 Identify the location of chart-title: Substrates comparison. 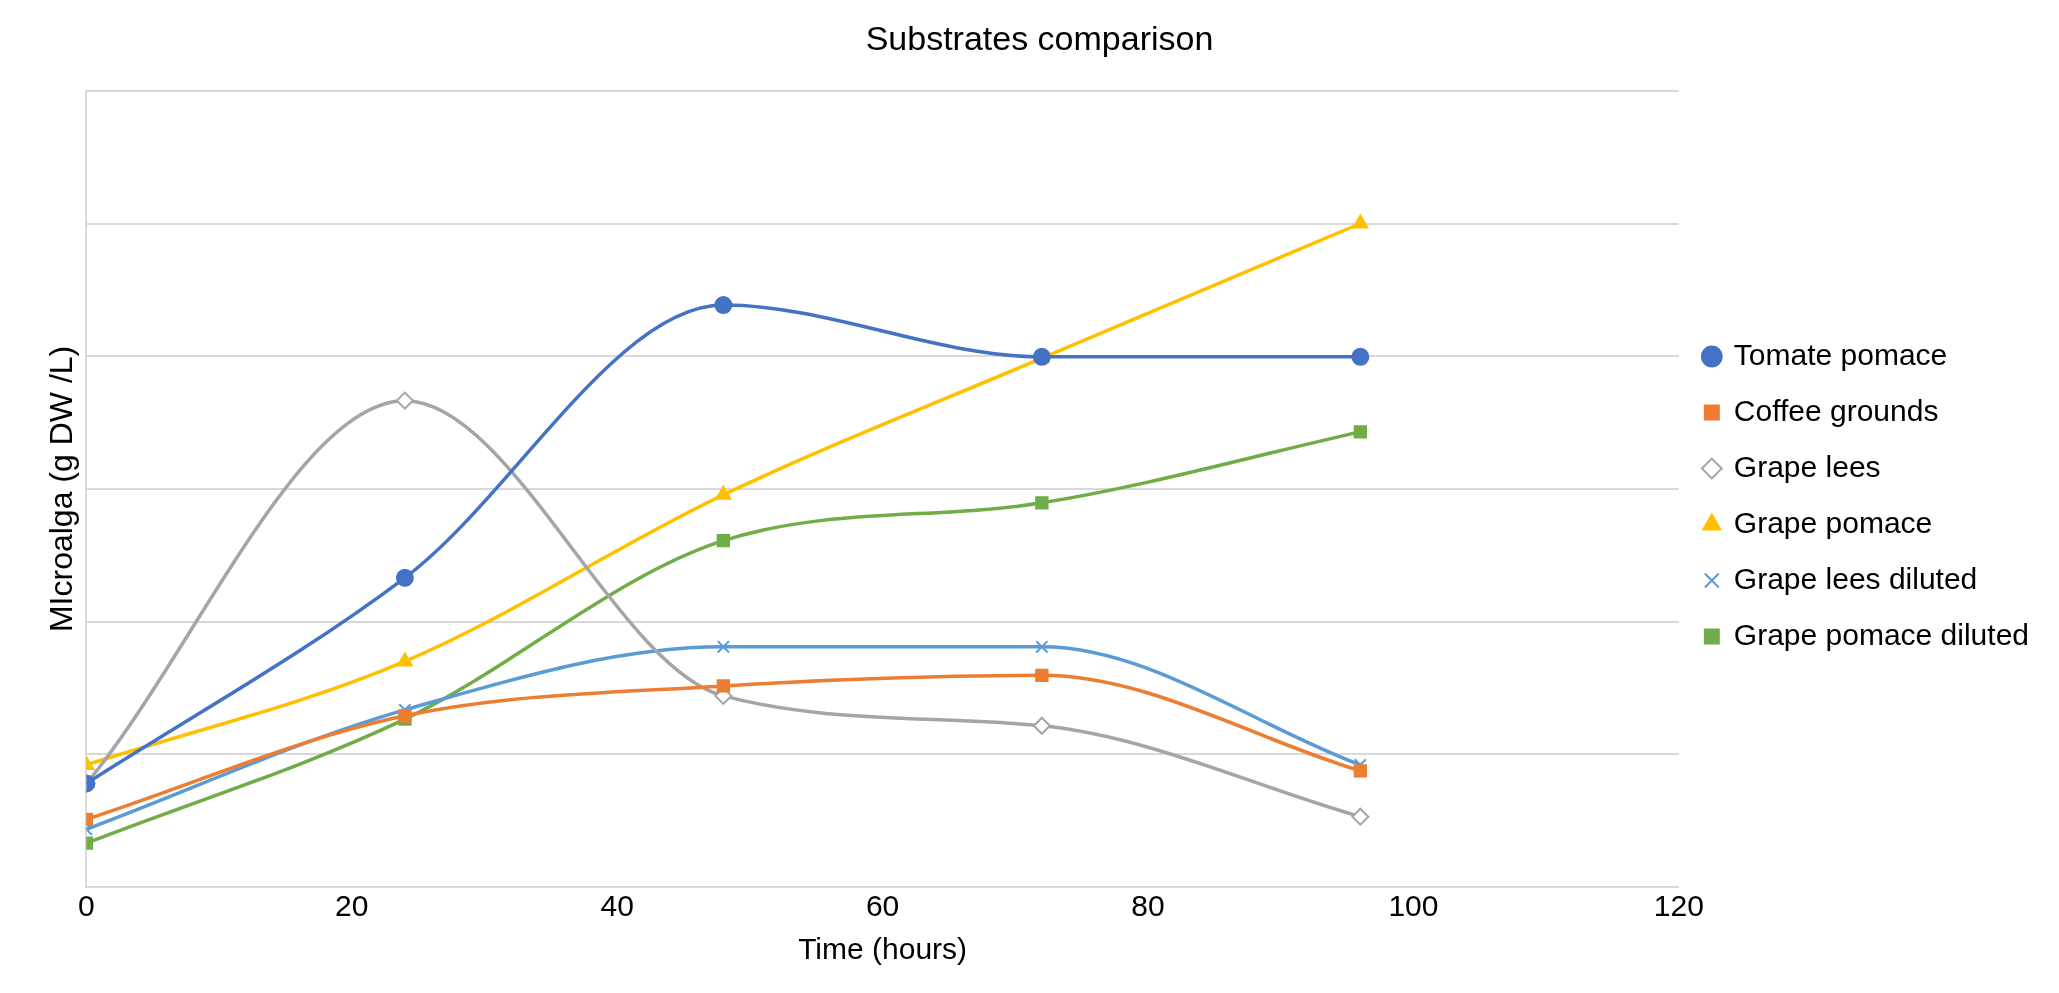
(1039, 37).